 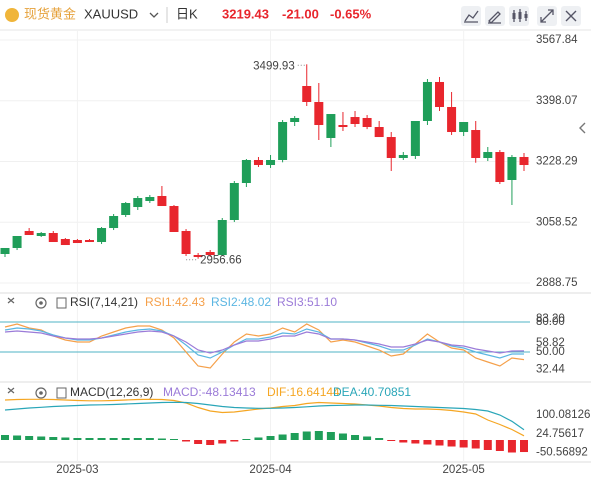 What do you see at coordinates (550, 319) in the screenshot?
I see `y-tick-label: 83.20` at bounding box center [550, 319].